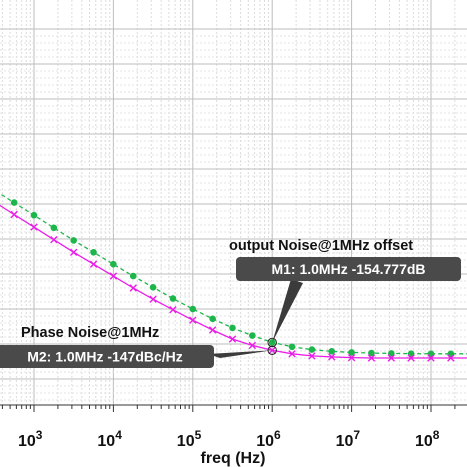  I want to click on x-axis-label: freq (Hz), so click(233, 458).